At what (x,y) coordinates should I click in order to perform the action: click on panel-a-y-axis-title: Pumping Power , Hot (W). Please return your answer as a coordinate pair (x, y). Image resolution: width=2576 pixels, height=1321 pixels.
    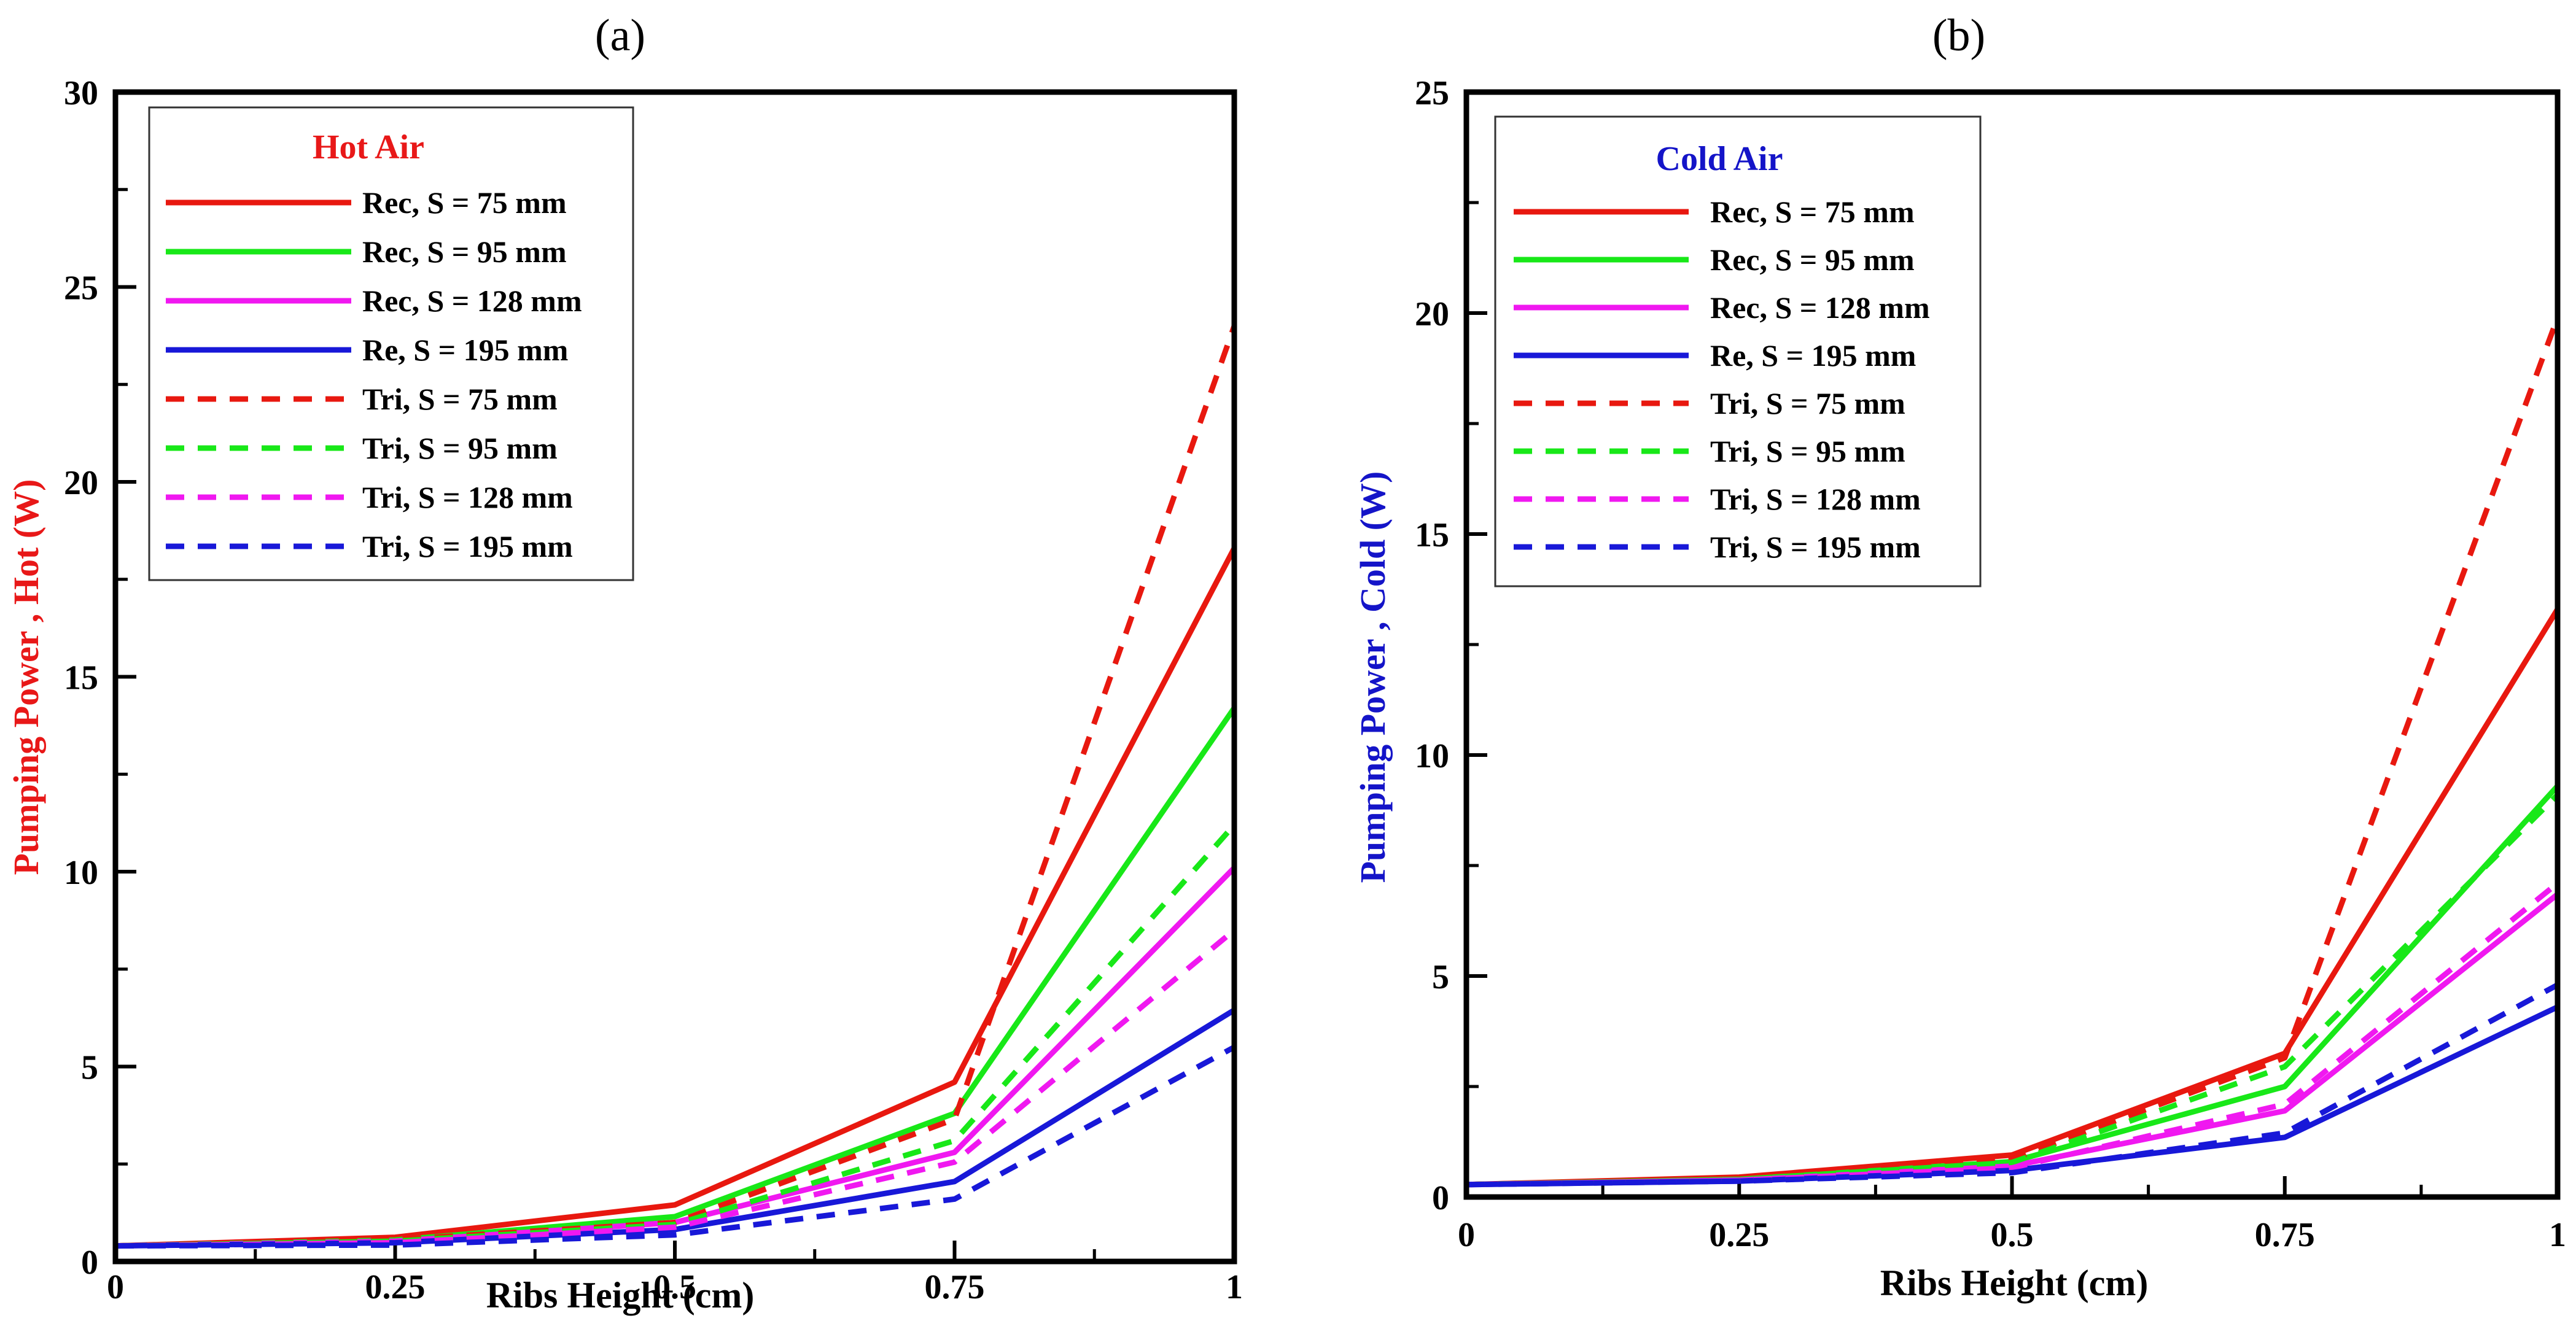
    Looking at the image, I should click on (26, 677).